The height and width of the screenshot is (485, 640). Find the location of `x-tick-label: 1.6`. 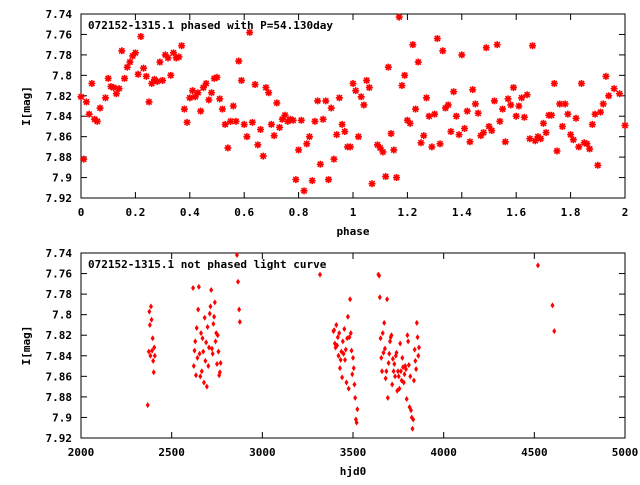

x-tick-label: 1.6 is located at coordinates (516, 212).